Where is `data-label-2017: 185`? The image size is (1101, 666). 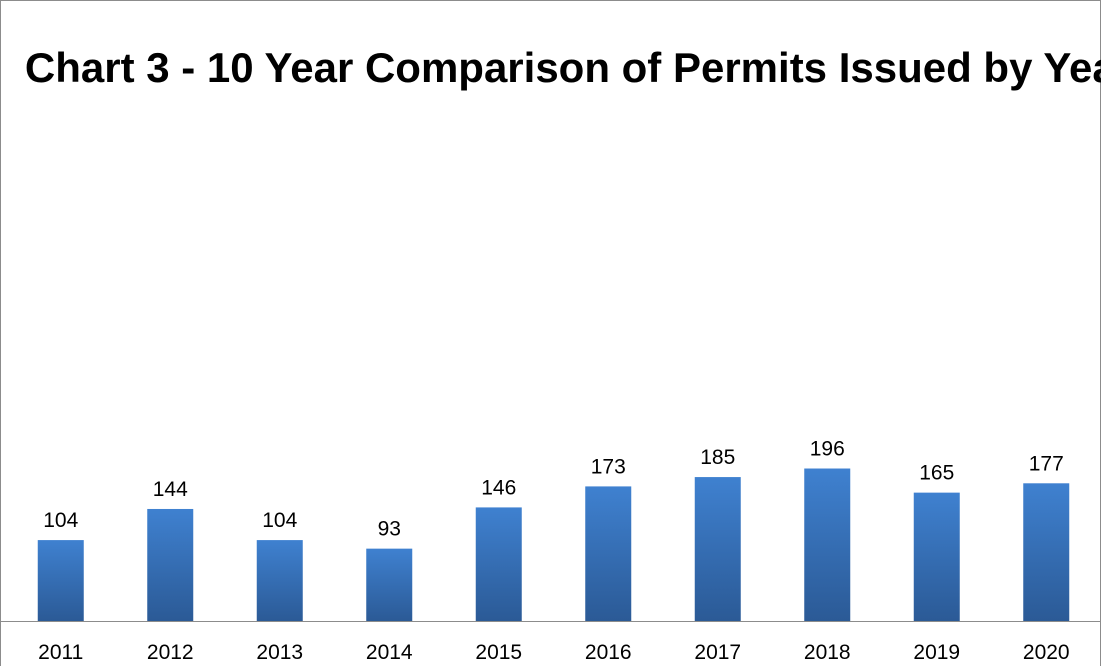
data-label-2017: 185 is located at coordinates (717, 457).